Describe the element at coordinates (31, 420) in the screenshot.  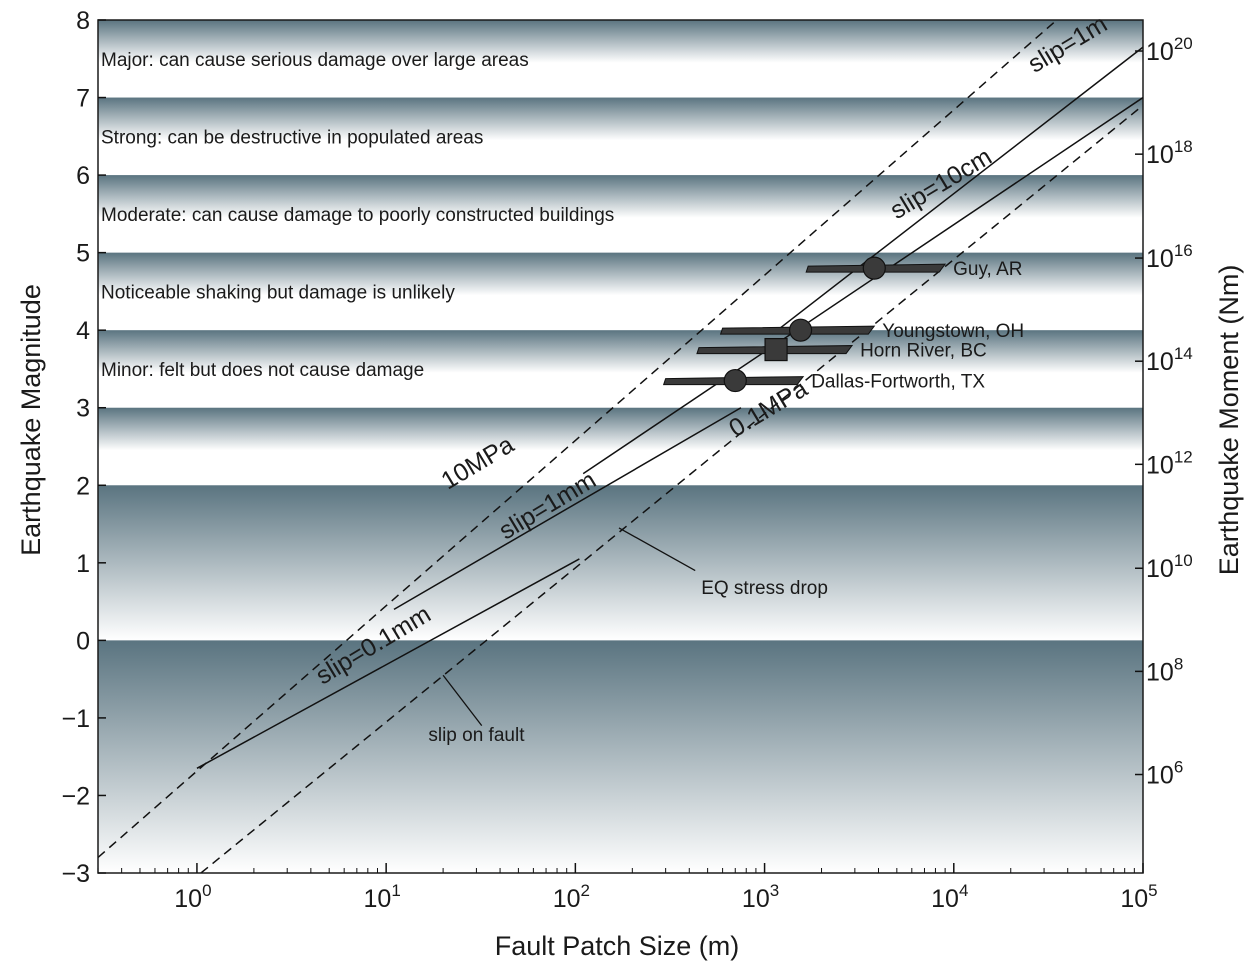
I see `y-axis-title: Earthquake Magnitude` at that location.